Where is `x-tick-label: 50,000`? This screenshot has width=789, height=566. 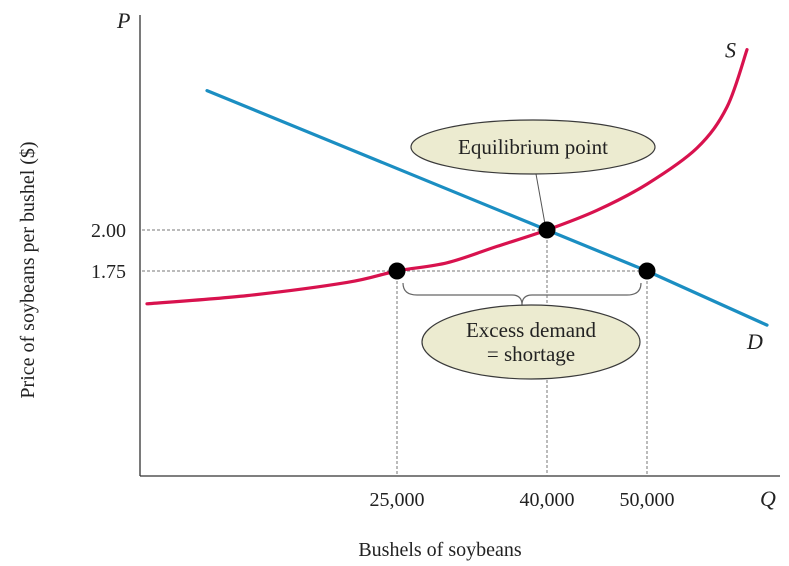 x-tick-label: 50,000 is located at coordinates (647, 500).